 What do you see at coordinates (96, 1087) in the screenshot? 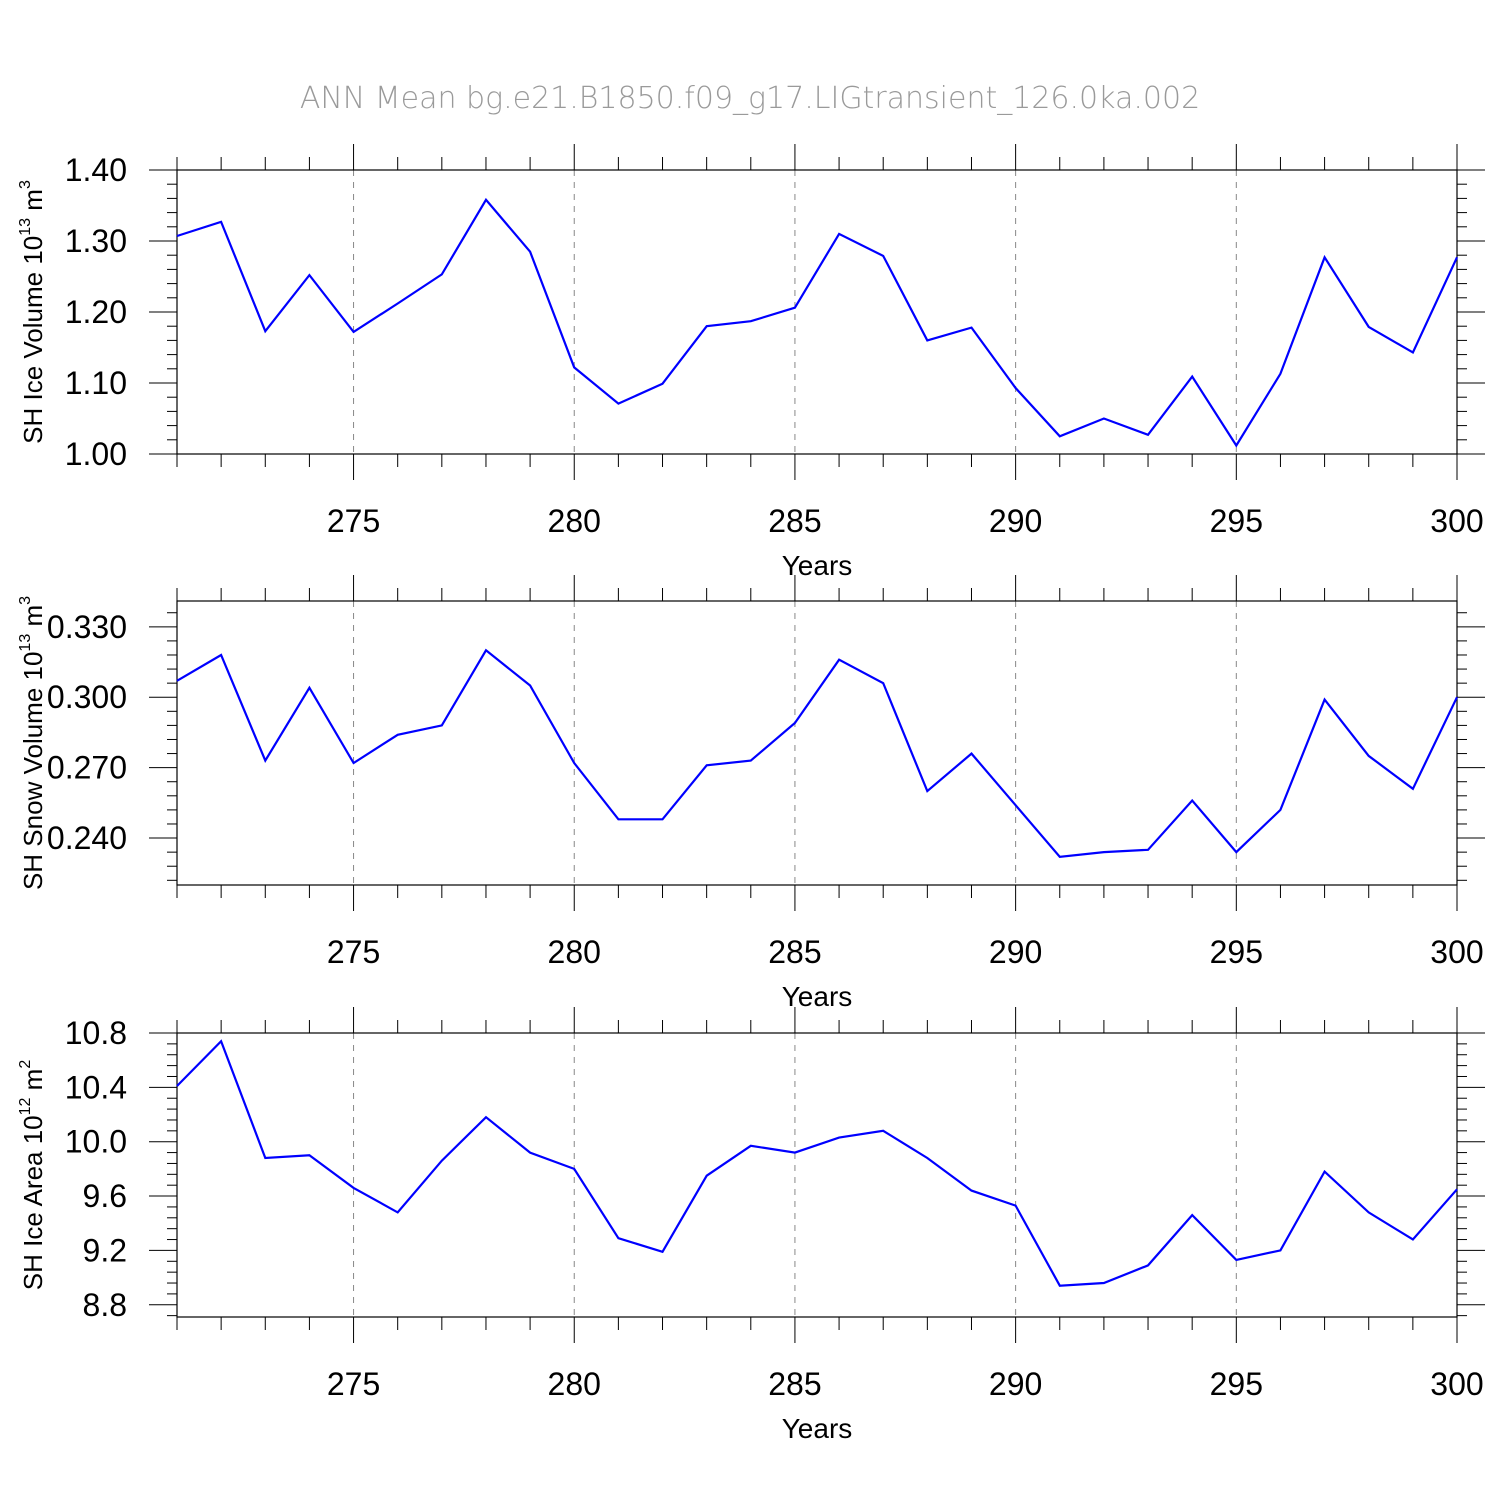
I see `y-tick-label: 10.4` at bounding box center [96, 1087].